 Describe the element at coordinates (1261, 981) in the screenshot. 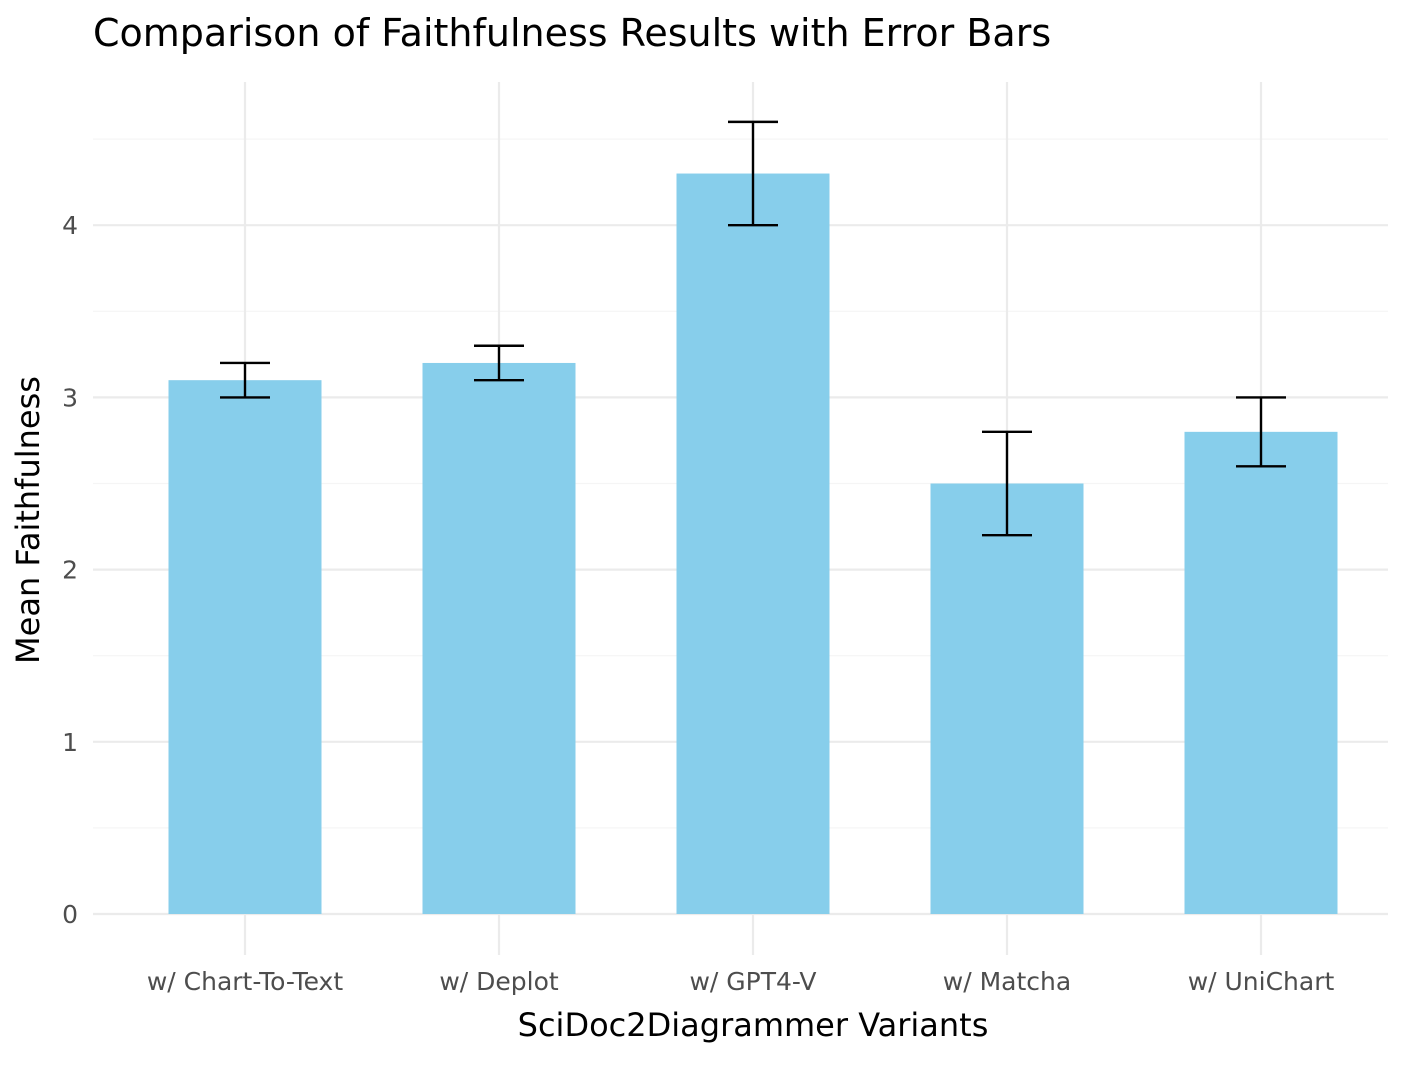

I see `x-tick-label: w/ UniChart` at that location.